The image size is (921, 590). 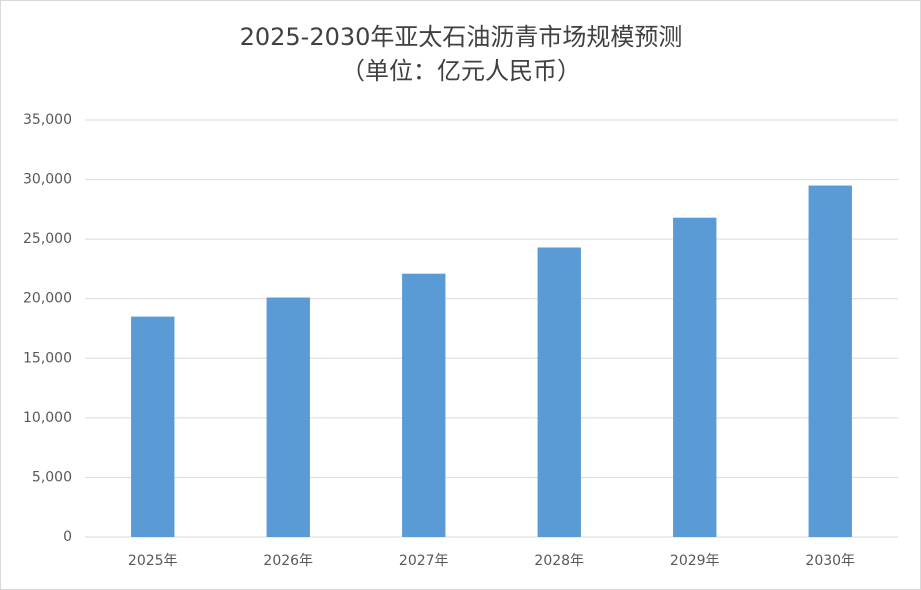 What do you see at coordinates (47, 120) in the screenshot?
I see `y-tick-label: 35,000` at bounding box center [47, 120].